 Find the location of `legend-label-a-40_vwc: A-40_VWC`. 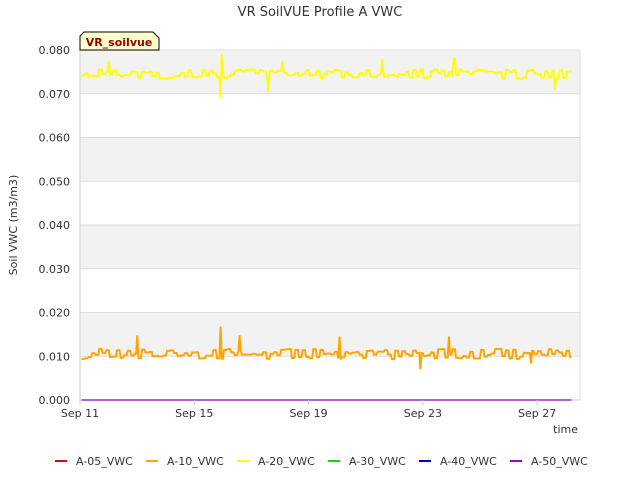

legend-label-a-40_vwc: A-40_VWC is located at coordinates (468, 461).